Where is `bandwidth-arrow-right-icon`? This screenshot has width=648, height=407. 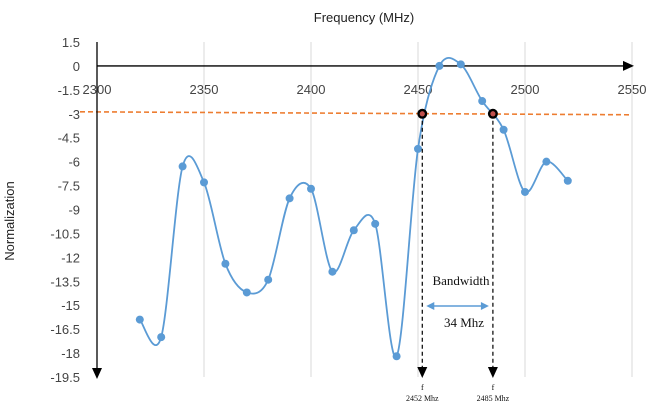
bandwidth-arrow-right-icon is located at coordinates (484, 306).